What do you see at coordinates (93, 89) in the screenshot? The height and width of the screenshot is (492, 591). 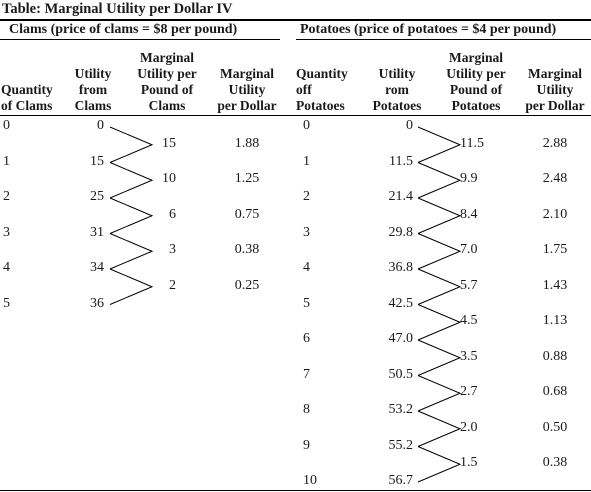 I see `clams-header-utility: from` at bounding box center [93, 89].